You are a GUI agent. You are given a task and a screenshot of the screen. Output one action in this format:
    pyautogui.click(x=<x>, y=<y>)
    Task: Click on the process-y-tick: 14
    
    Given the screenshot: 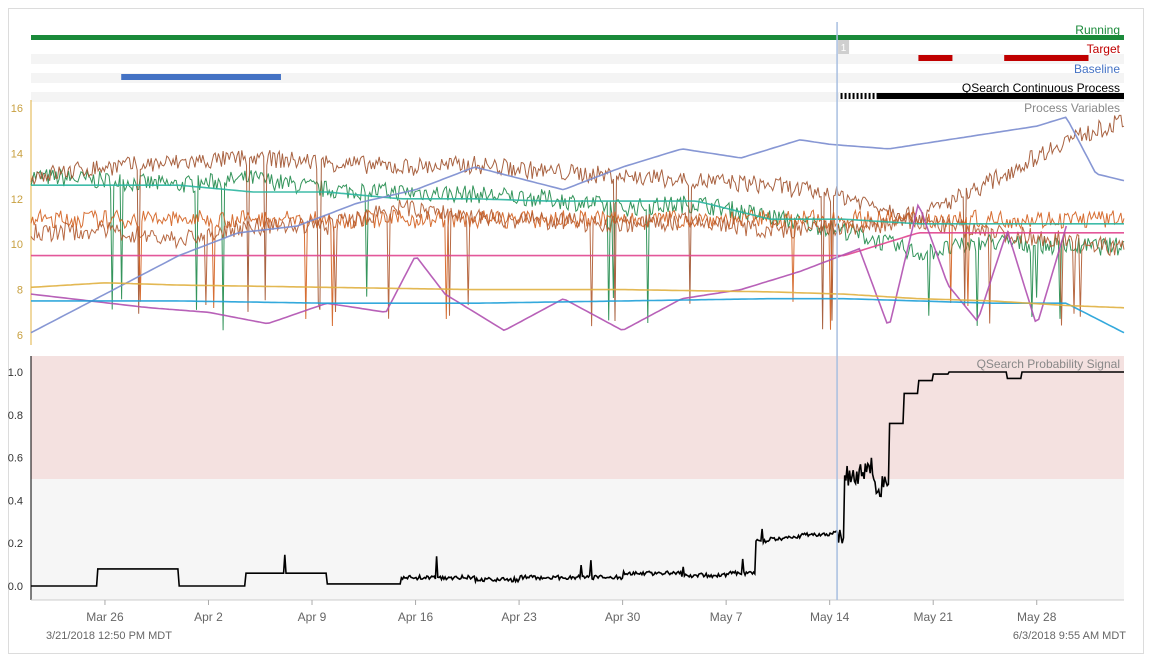 What is the action you would take?
    pyautogui.click(x=17, y=154)
    